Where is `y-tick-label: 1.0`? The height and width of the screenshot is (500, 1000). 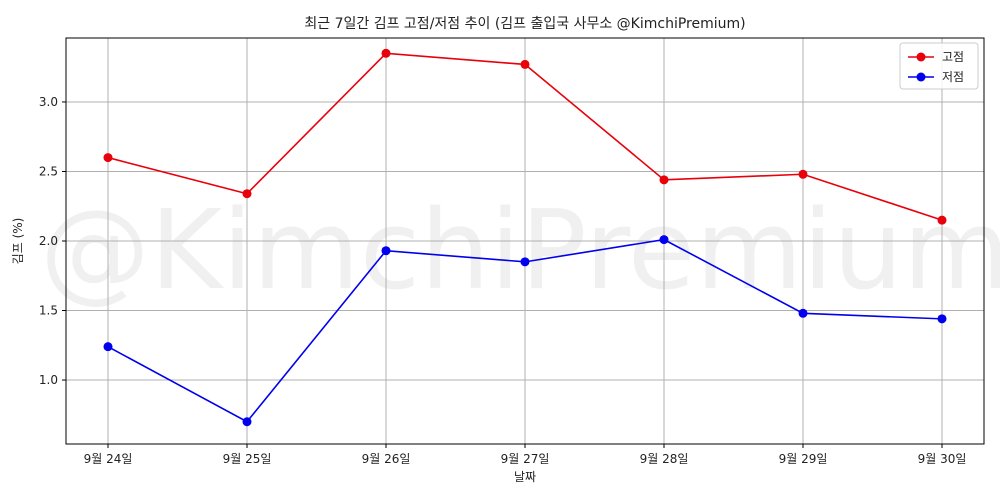
y-tick-label: 1.0 is located at coordinates (48, 380).